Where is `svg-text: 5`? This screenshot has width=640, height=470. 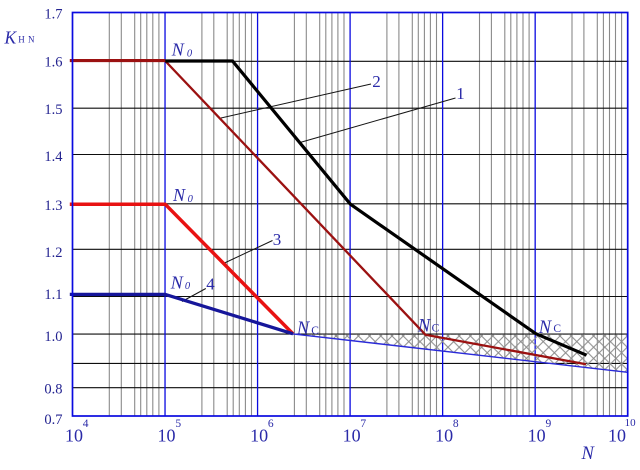
svg-text: 5 is located at coordinates (178, 424).